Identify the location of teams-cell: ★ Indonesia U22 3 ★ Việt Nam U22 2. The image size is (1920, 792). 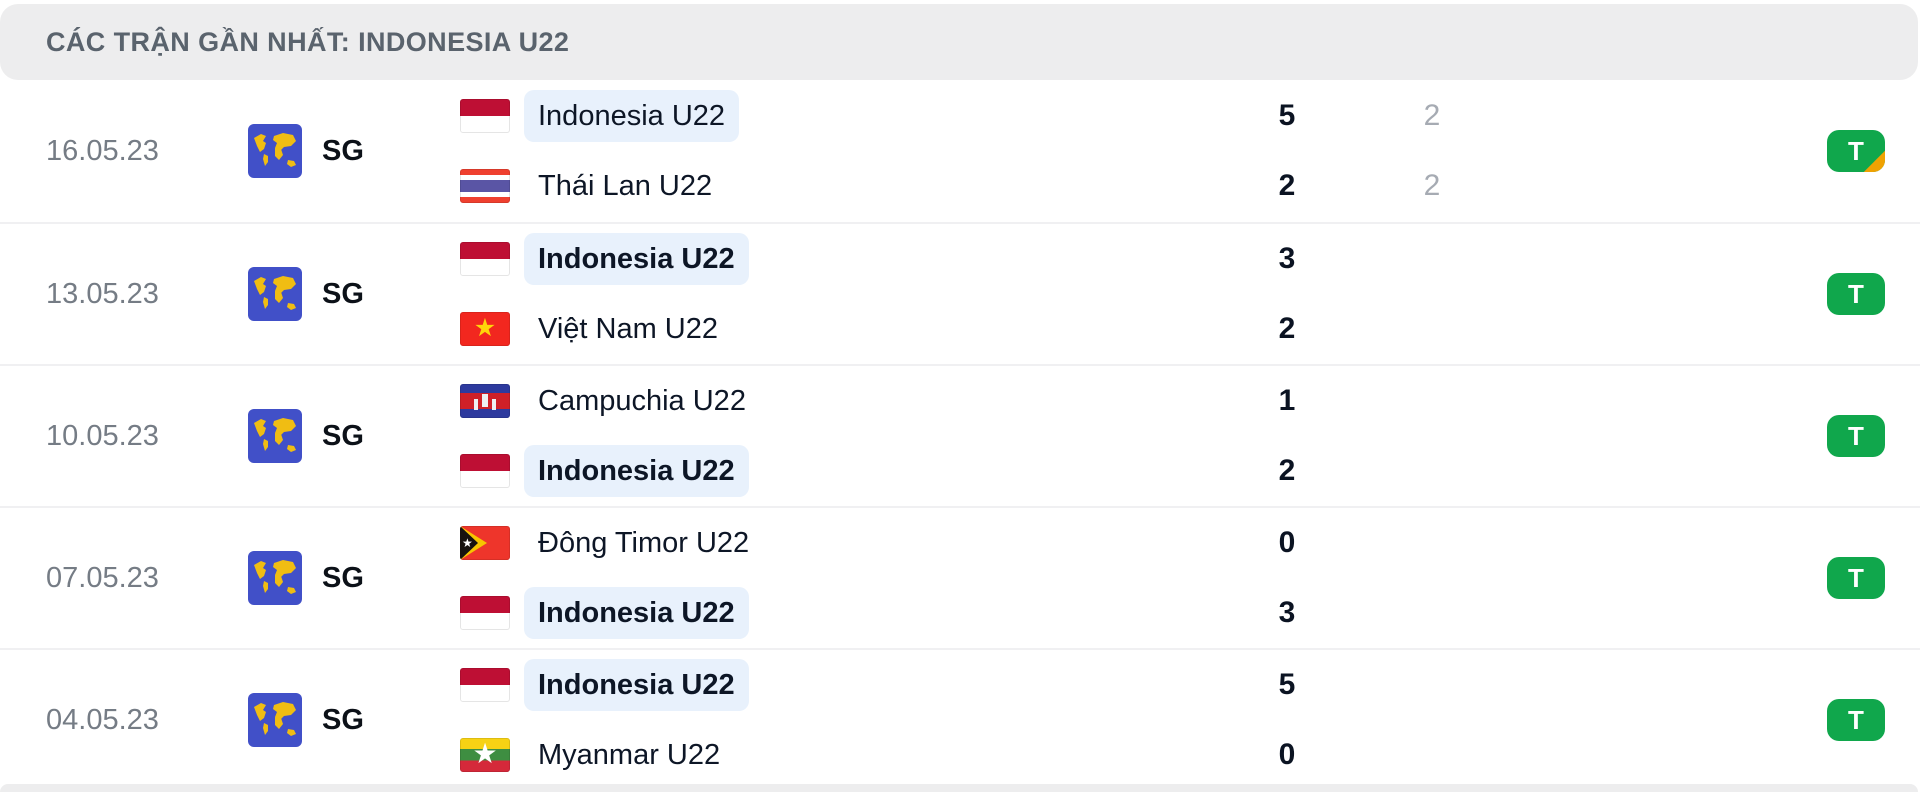
(1108, 293).